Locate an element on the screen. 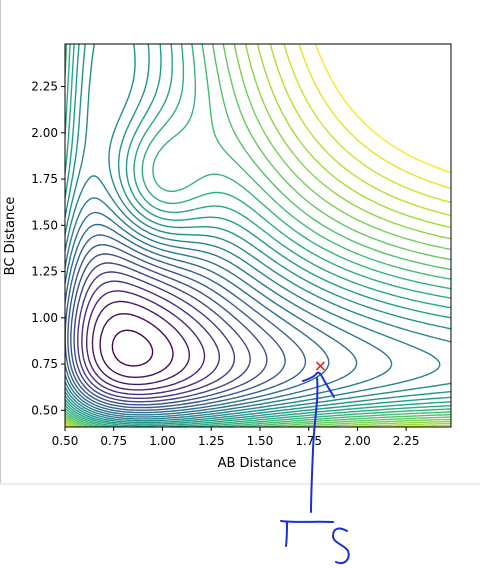 This screenshot has height=568, width=480. x-tick-label: 1.75 is located at coordinates (308, 441).